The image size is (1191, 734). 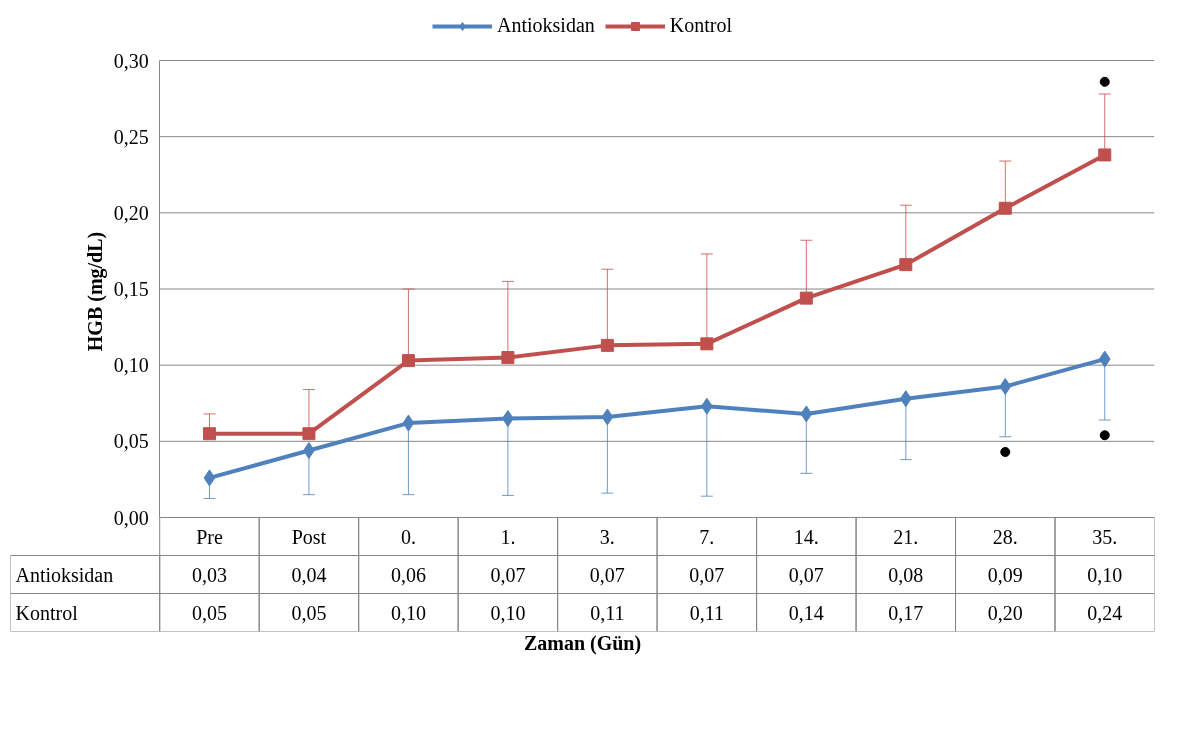 I want to click on data-label: 0,14, so click(x=806, y=612).